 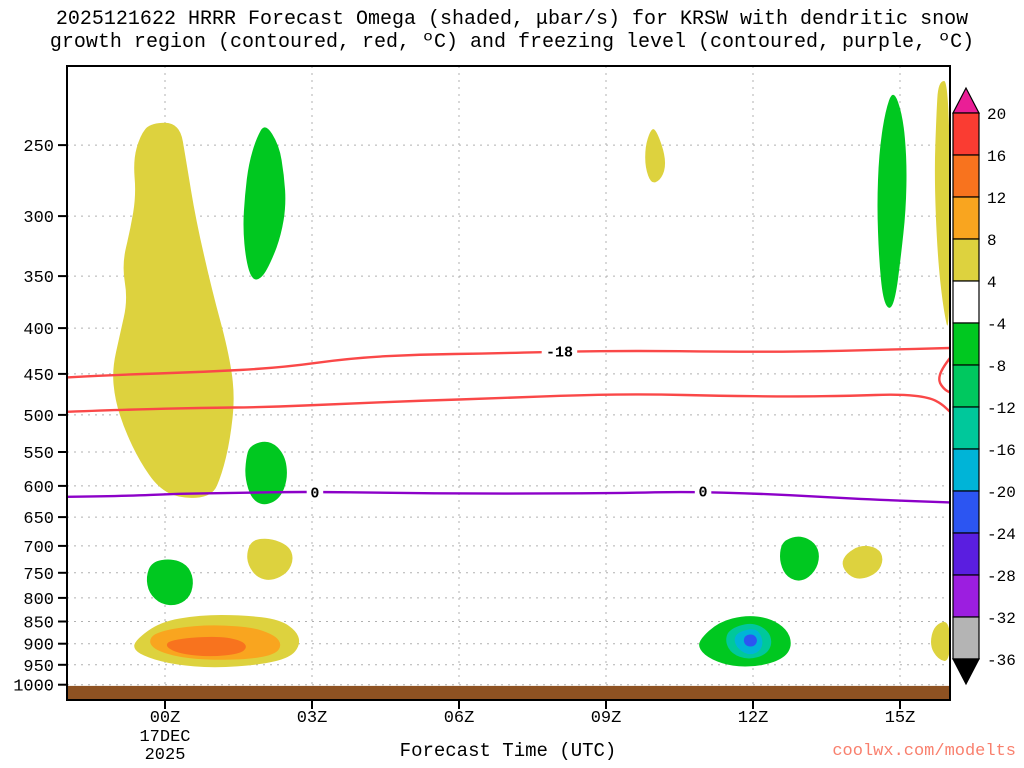 I want to click on contour-label: -18, so click(x=559, y=353).